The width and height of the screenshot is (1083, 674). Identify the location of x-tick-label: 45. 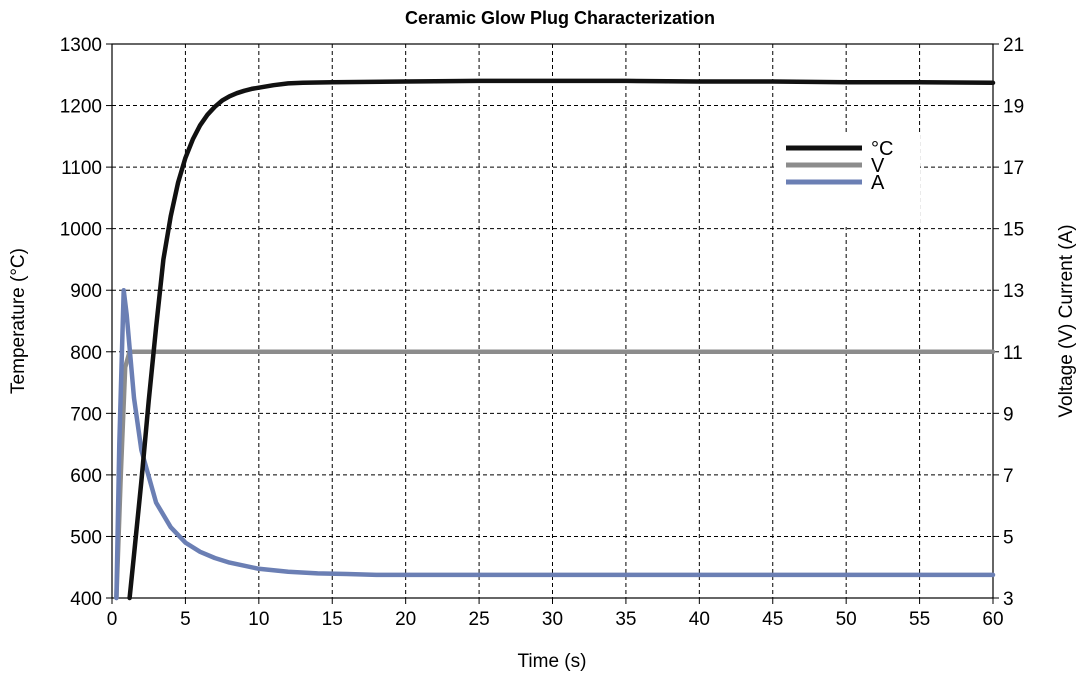
(772, 619).